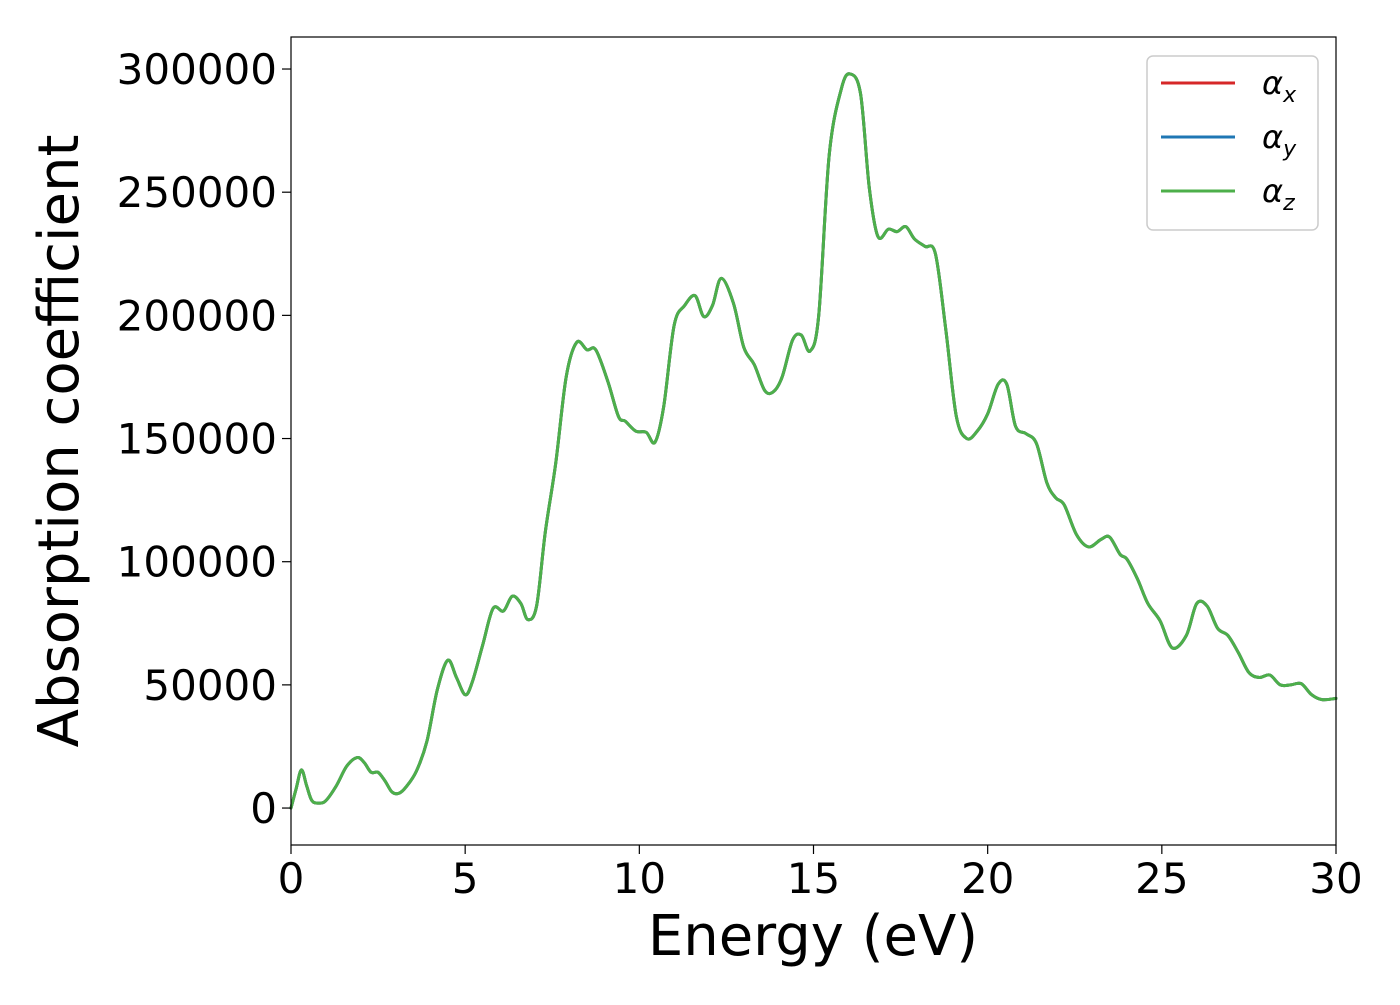 This screenshot has height=1005, width=1400. What do you see at coordinates (263, 808) in the screenshot?
I see `y-tick-label: 0` at bounding box center [263, 808].